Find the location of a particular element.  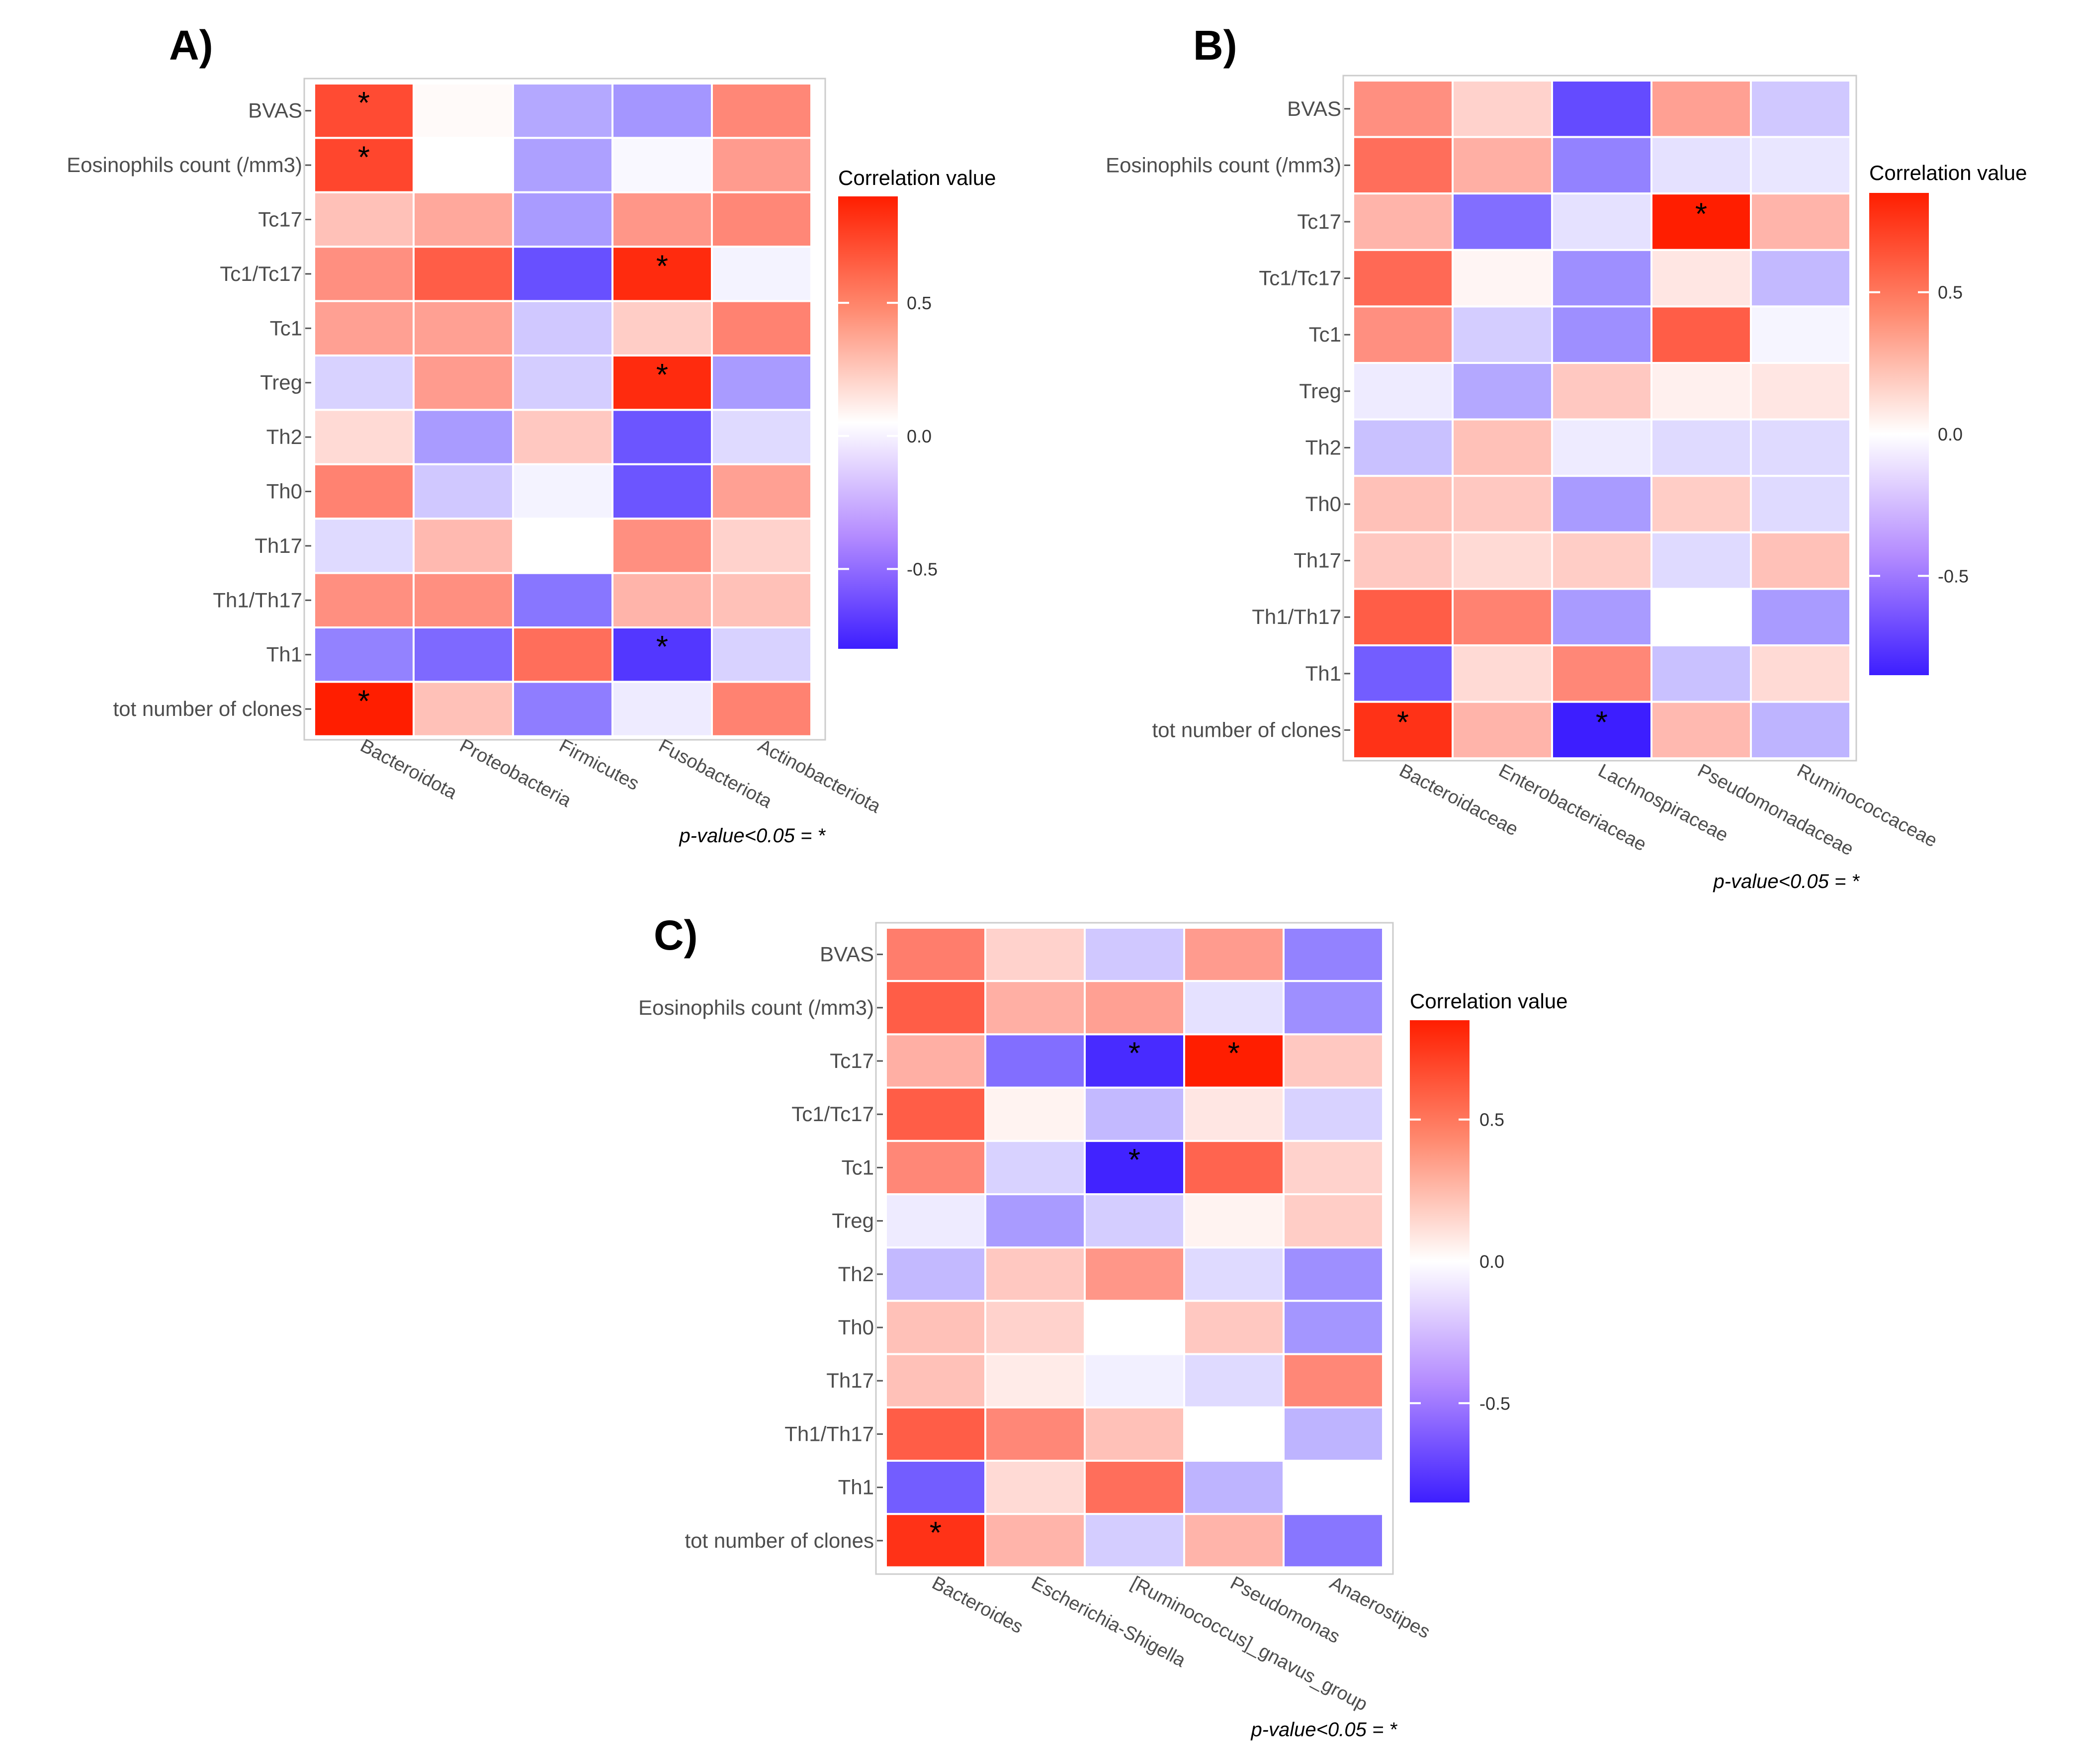

panel-a-frame is located at coordinates (564, 410).